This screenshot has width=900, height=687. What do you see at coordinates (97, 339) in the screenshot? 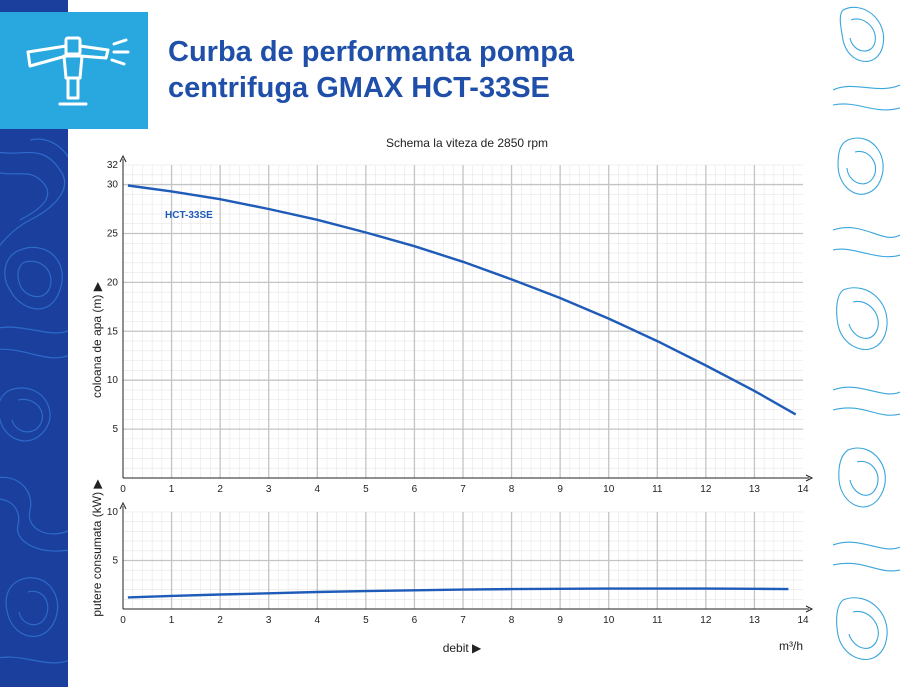
I see `head-chart-y-label: coloana de apa (m) ▶` at bounding box center [97, 339].